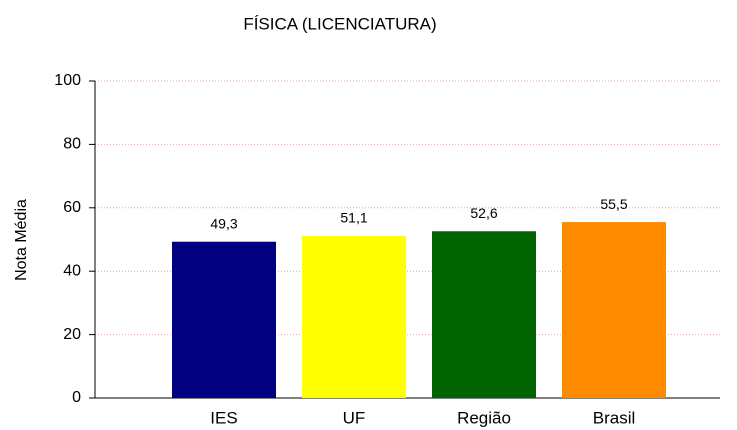 The width and height of the screenshot is (737, 430). Describe the element at coordinates (483, 213) in the screenshot. I see `value-label: 52,6` at that location.